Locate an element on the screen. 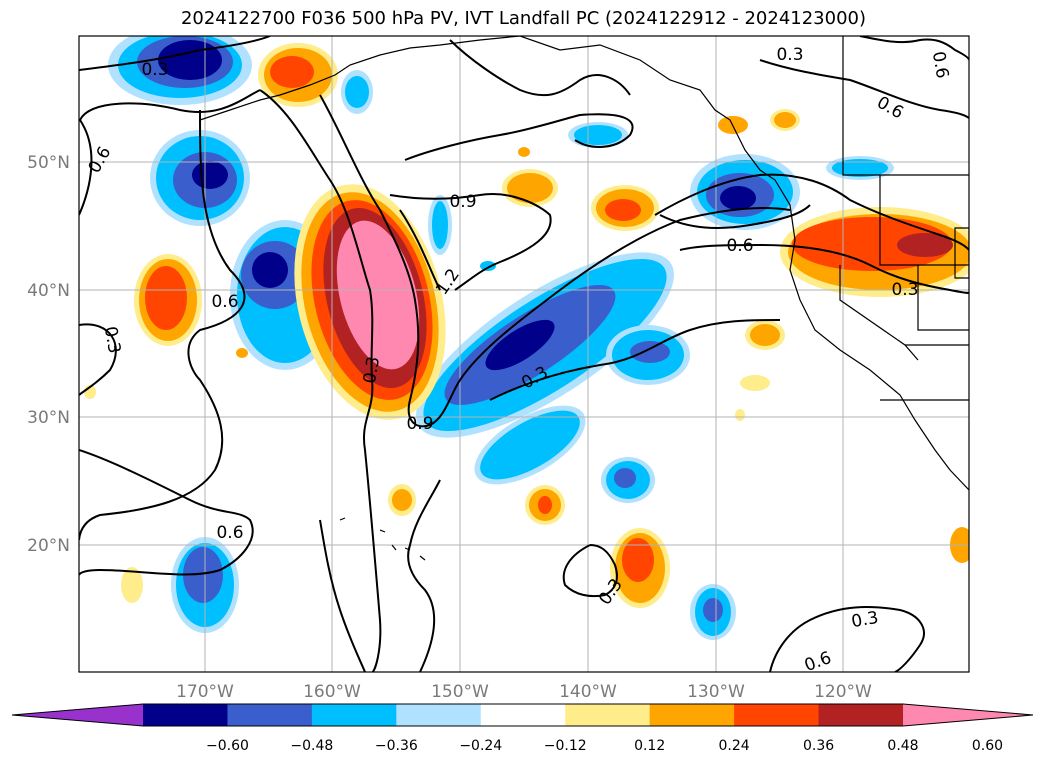 The height and width of the screenshot is (765, 1047). colorbar-tick: 0.12 is located at coordinates (649, 746).